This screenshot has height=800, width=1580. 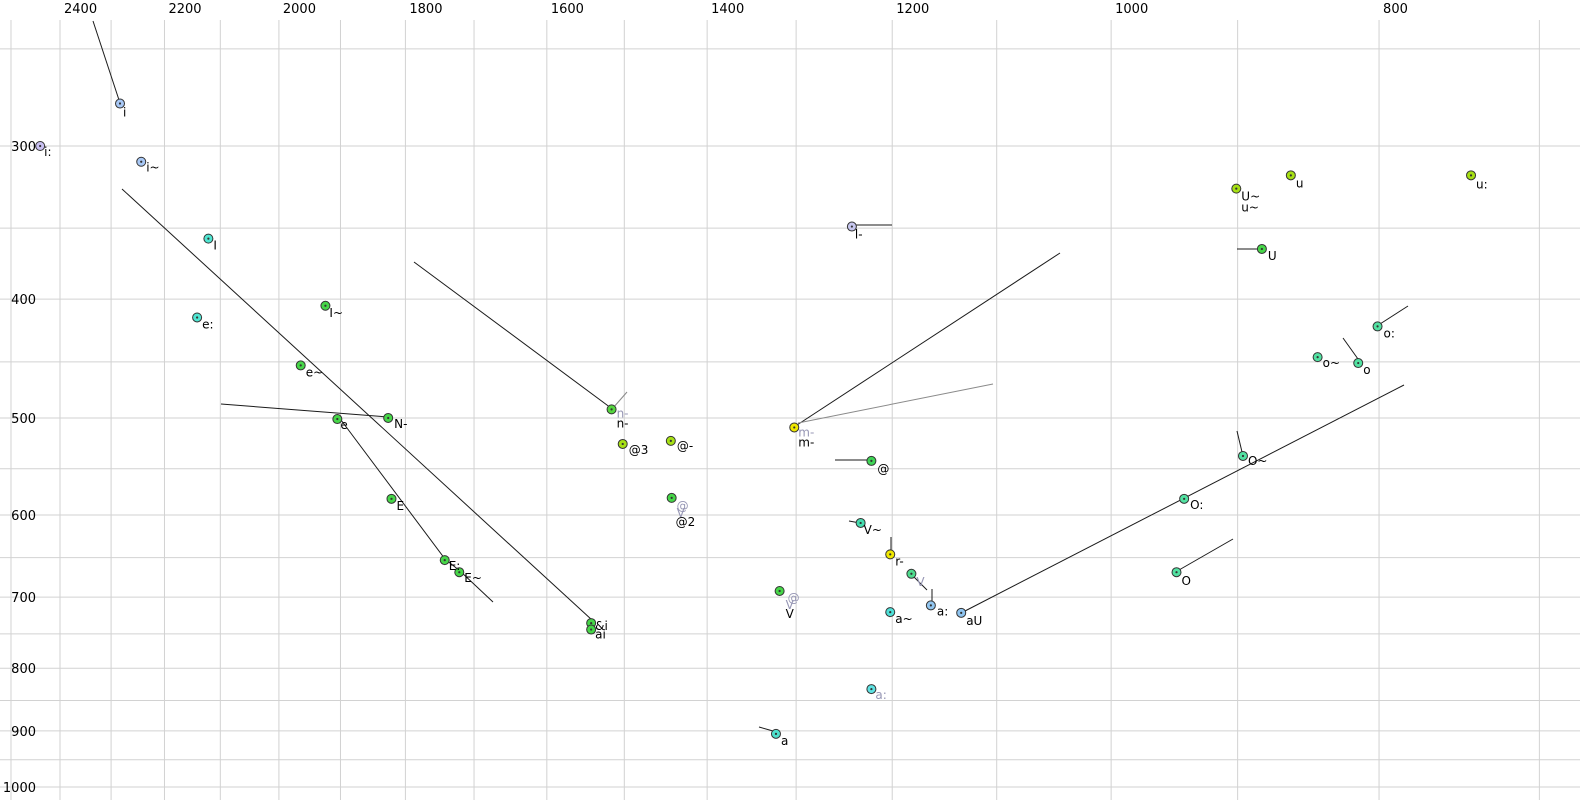 I want to click on point-center-dot-O~, so click(x=1243, y=456).